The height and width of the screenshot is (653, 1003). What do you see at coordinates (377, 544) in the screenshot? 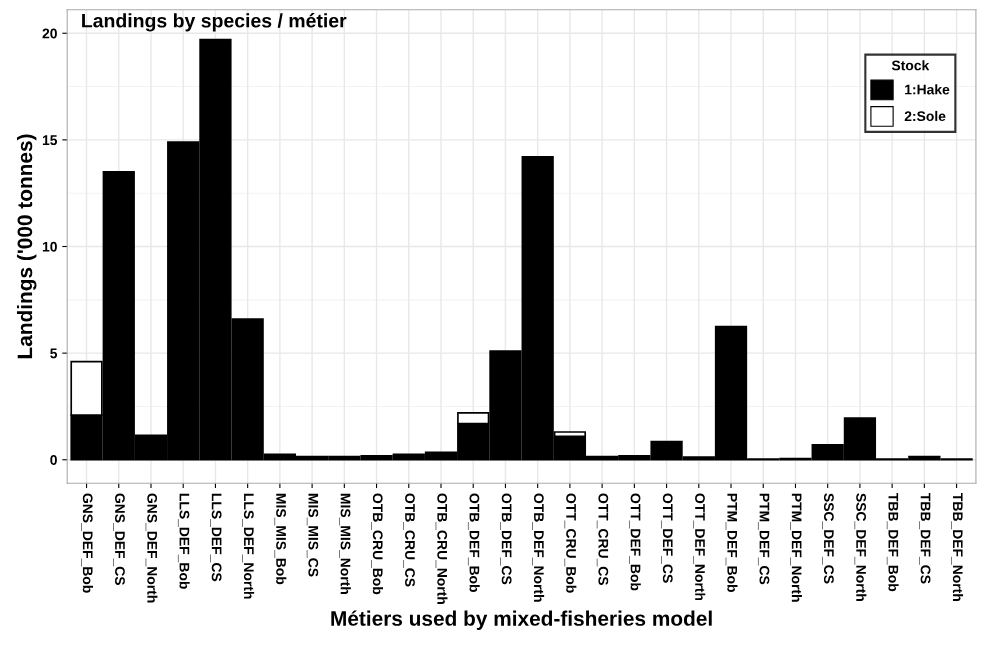
I see `x-tick-label: OTB_CRU_Bob` at bounding box center [377, 544].